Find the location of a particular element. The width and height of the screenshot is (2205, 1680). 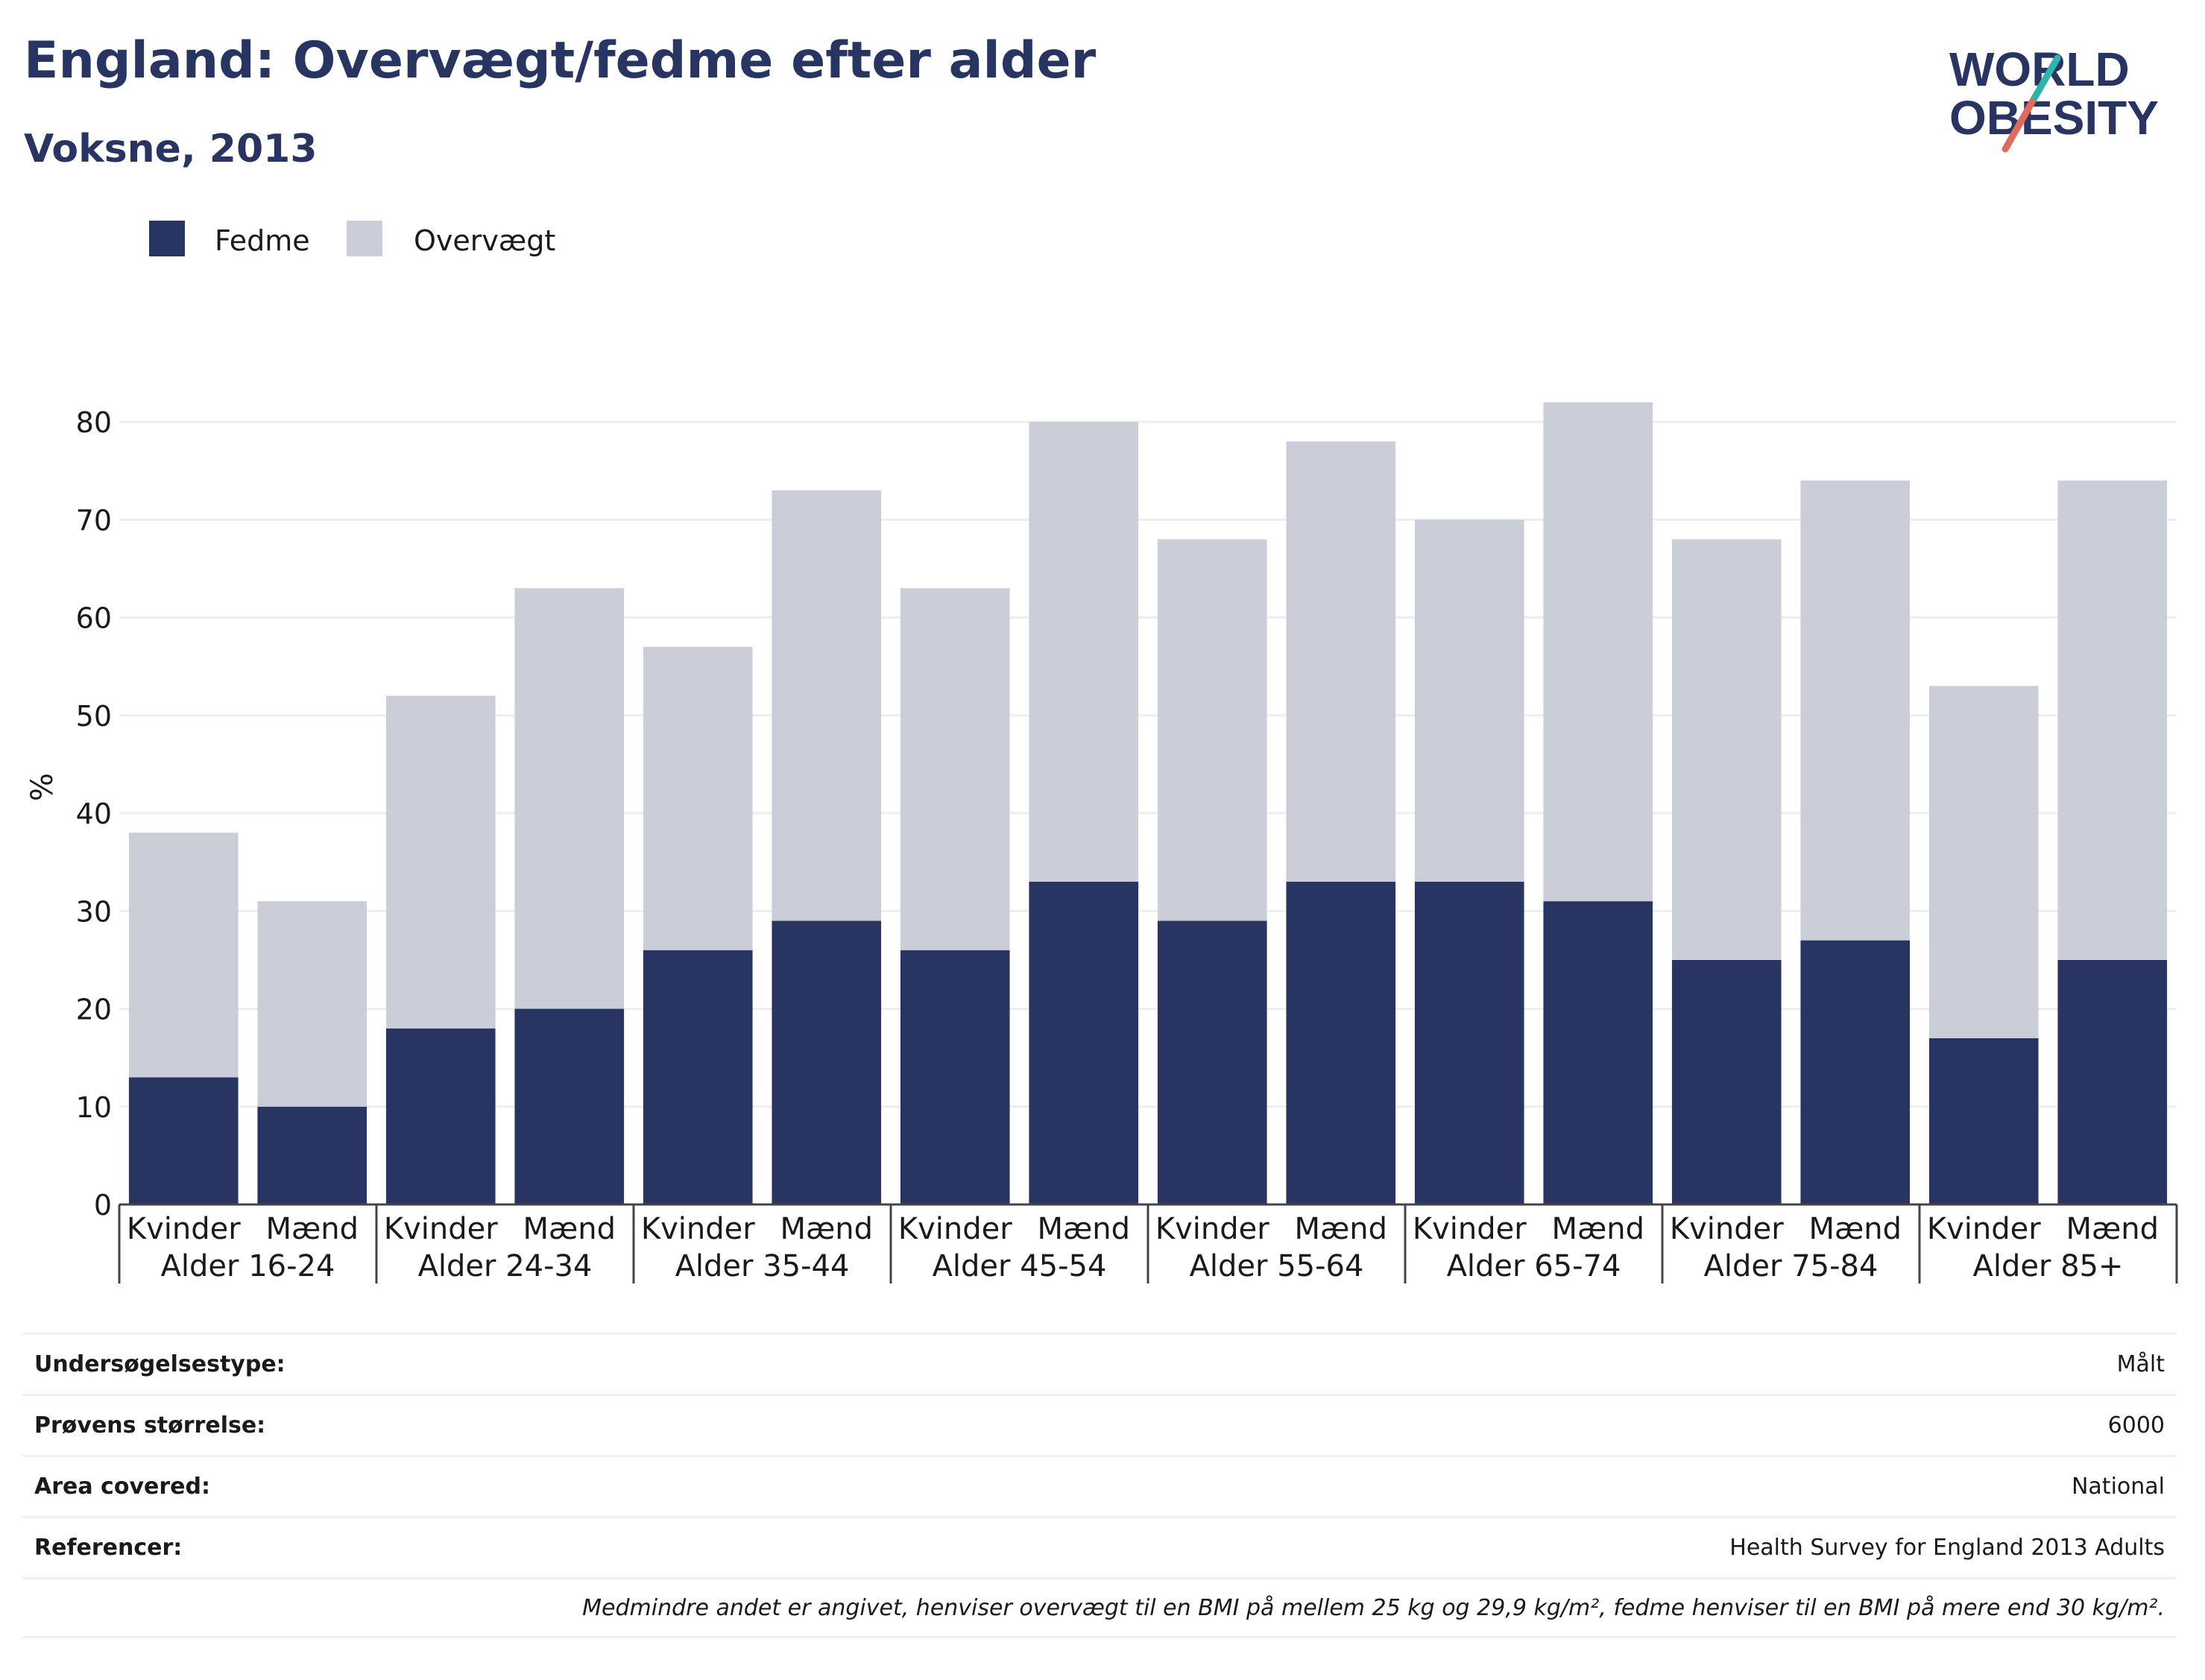

x-group-label: Alder 85+ is located at coordinates (2047, 1266).